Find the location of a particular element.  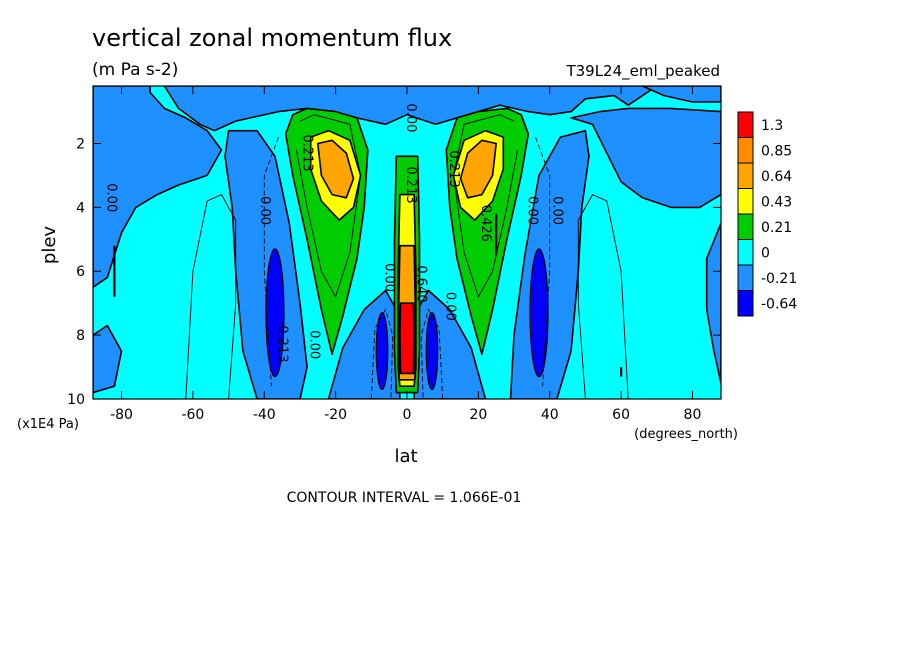

field-south-equatorial-core is located at coordinates (382, 351).